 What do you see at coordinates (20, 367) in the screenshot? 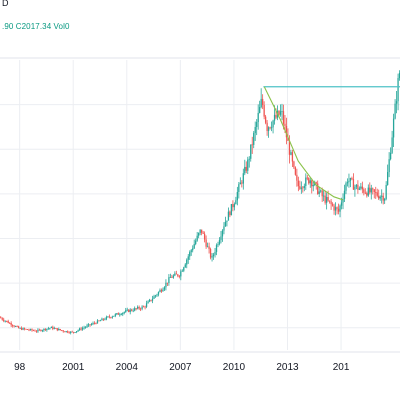
I see `x-tick-label: 98` at bounding box center [20, 367].